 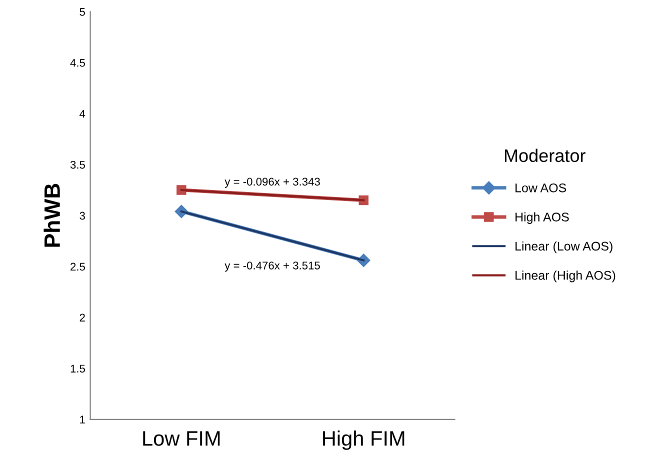 I want to click on legend-label: Linear (High AOS), so click(x=566, y=276).